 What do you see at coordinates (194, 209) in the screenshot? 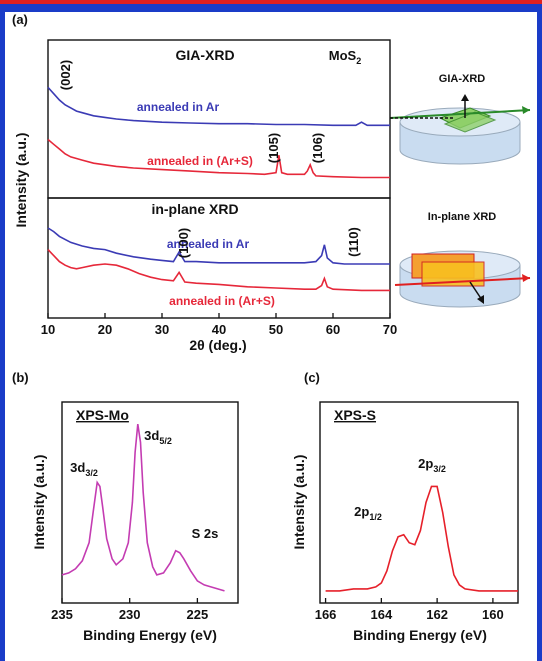
I see `panel-title: in-plane XRD` at bounding box center [194, 209].